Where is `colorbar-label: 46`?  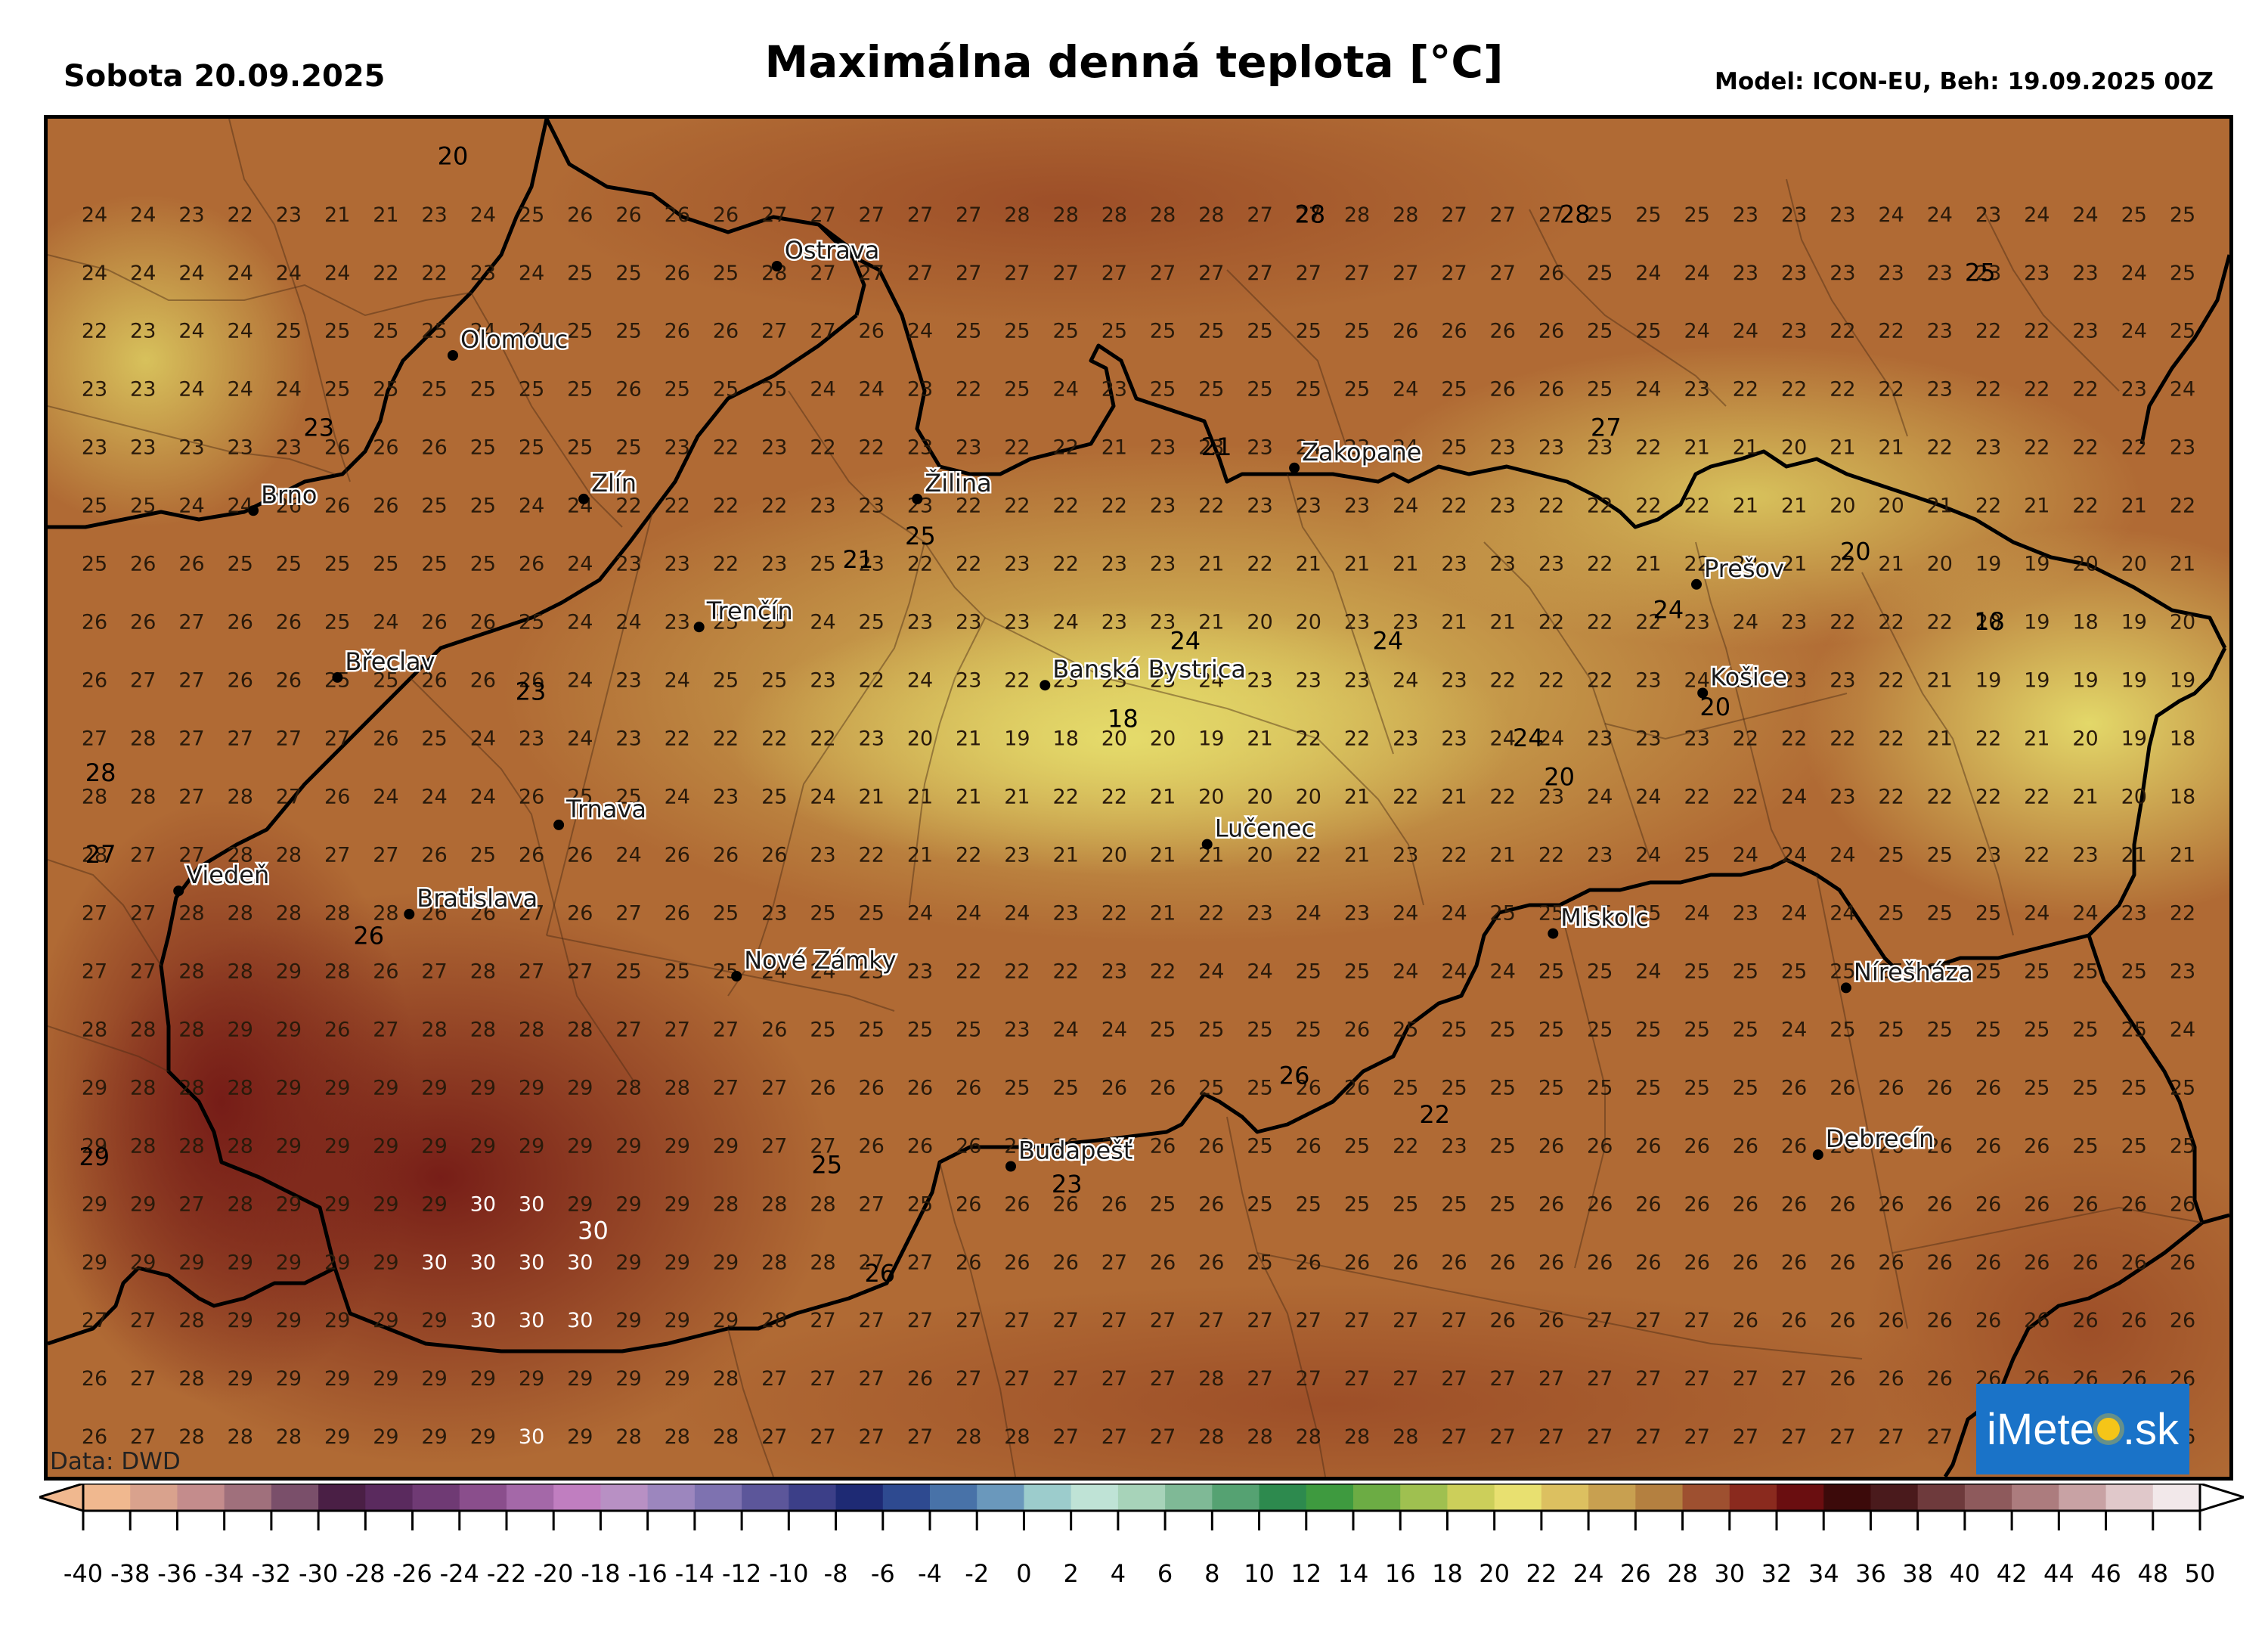 colorbar-label: 46 is located at coordinates (2105, 1573).